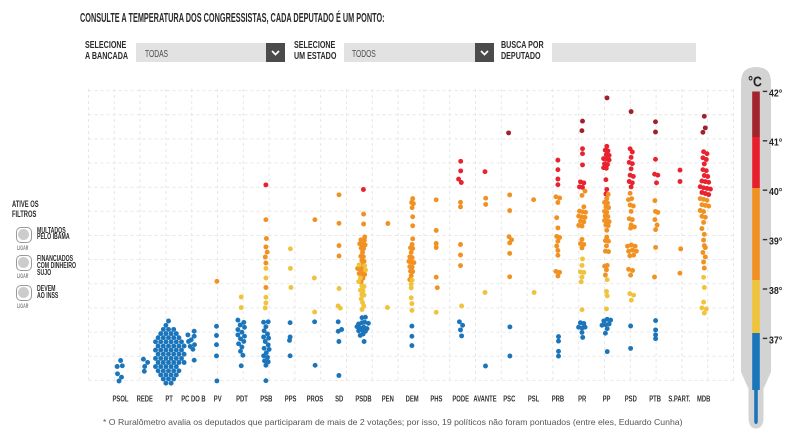 The width and height of the screenshot is (800, 441). Describe the element at coordinates (266, 398) in the screenshot. I see `svg-text: PSB` at that location.